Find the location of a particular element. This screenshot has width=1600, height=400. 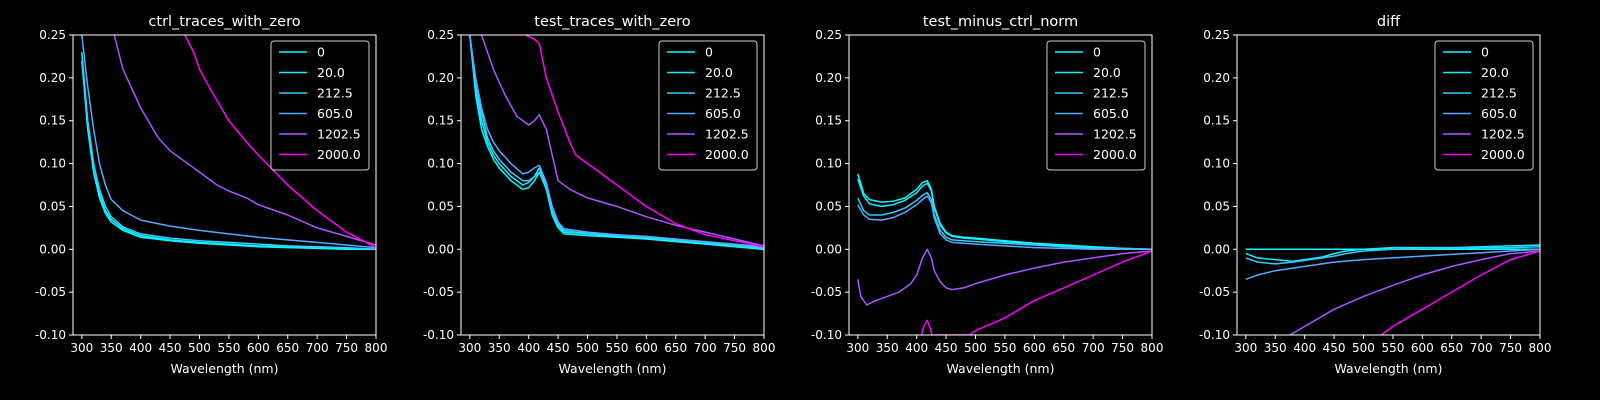

chart-title: diff is located at coordinates (1389, 22).